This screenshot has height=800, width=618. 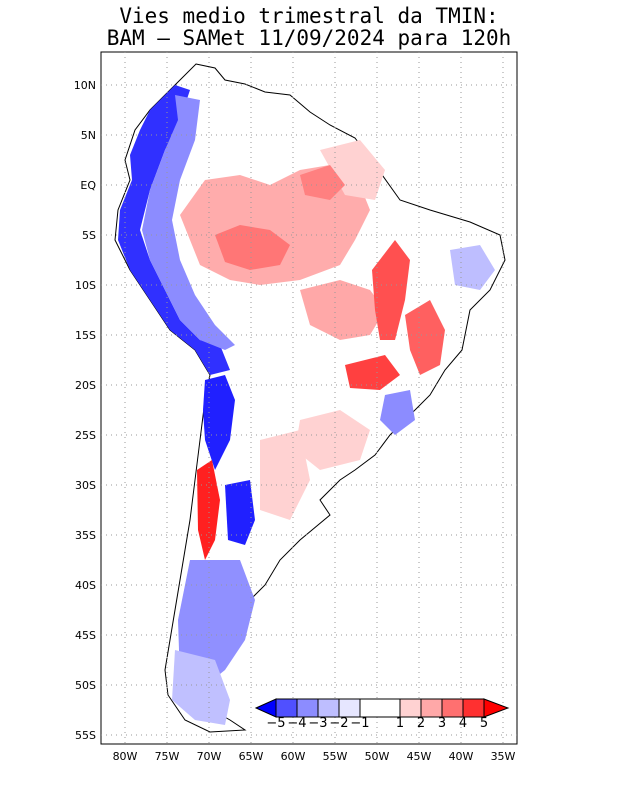 What do you see at coordinates (352, 170) in the screenshot?
I see `bias-positive-northeast` at bounding box center [352, 170].